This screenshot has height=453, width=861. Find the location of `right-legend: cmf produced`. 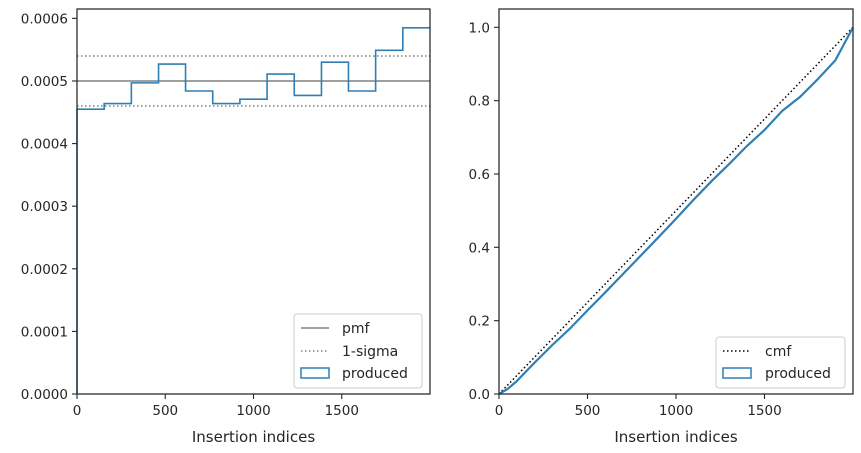

right-legend: cmf produced is located at coordinates (780, 362).